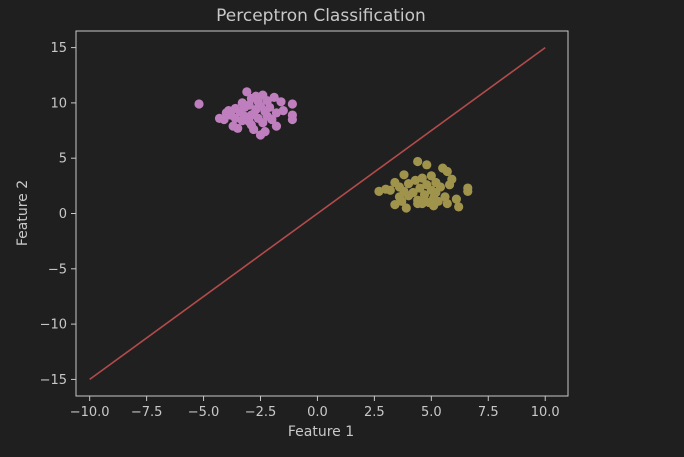 The image size is (684, 457). I want to click on y-tick-label: 15, so click(58, 48).